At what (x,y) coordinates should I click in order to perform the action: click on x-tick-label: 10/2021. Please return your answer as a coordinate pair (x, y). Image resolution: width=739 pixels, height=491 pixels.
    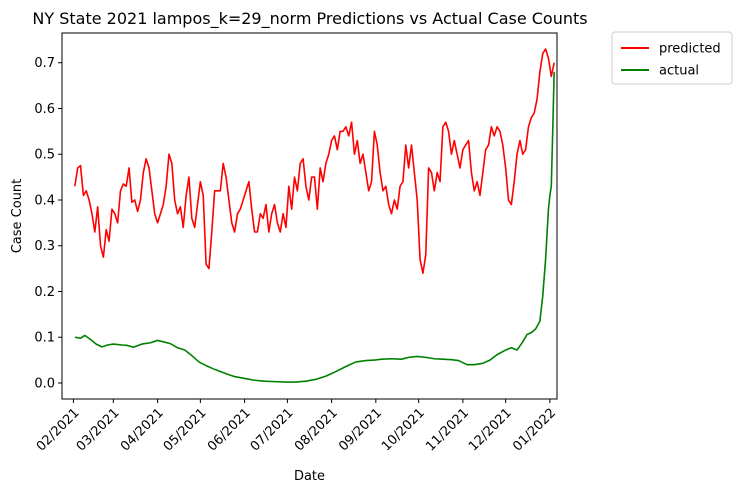
    Looking at the image, I should click on (403, 430).